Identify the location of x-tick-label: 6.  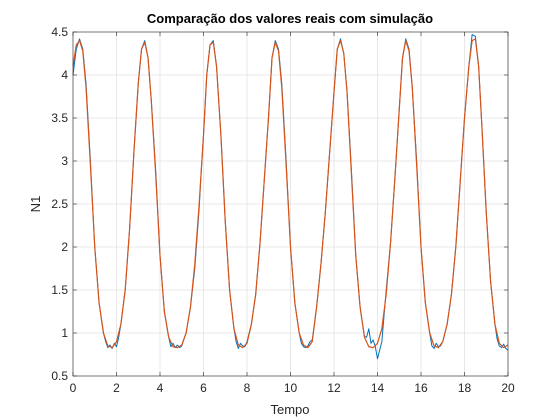
(203, 388).